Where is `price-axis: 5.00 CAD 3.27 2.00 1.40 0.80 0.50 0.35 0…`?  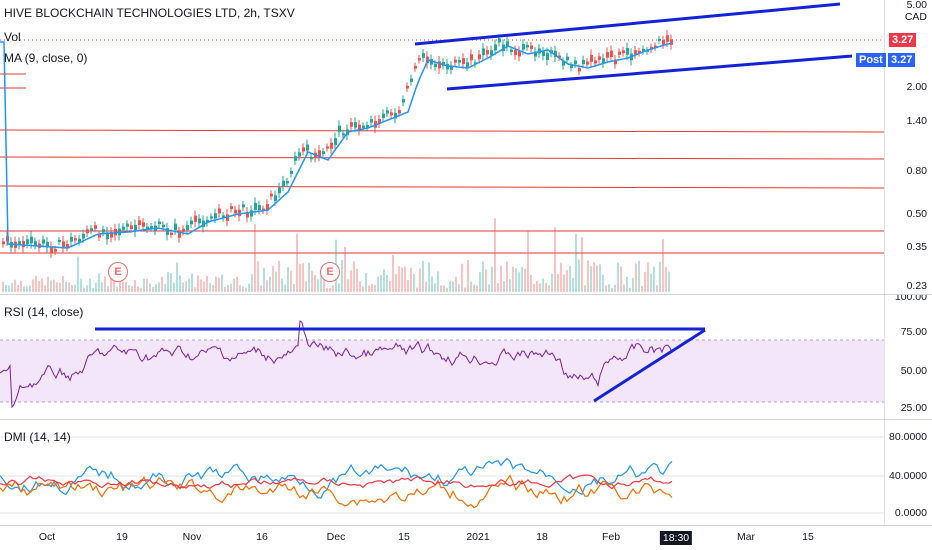
price-axis: 5.00 CAD 3.27 2.00 1.40 0.80 0.50 0.35 0… is located at coordinates (908, 147).